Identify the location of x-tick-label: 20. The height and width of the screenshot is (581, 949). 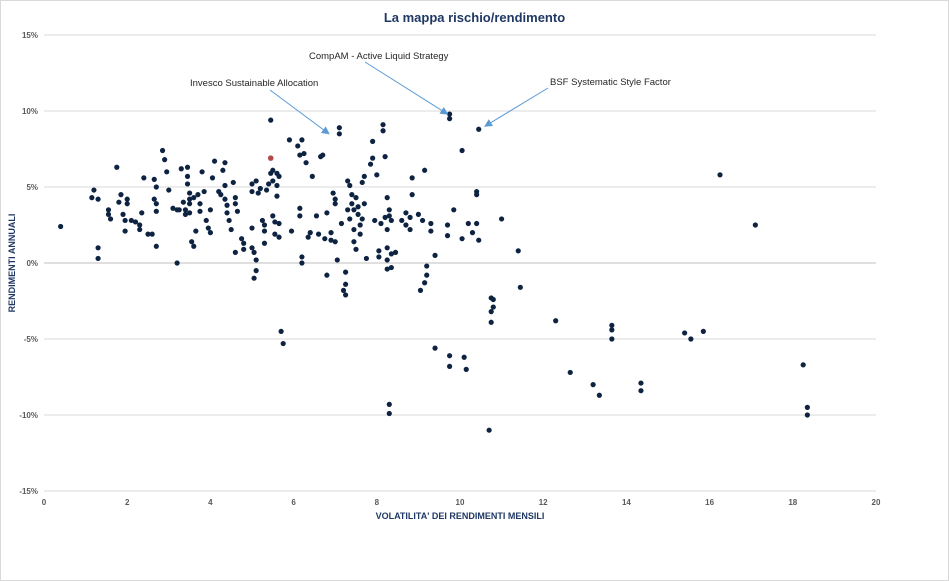
(876, 502).